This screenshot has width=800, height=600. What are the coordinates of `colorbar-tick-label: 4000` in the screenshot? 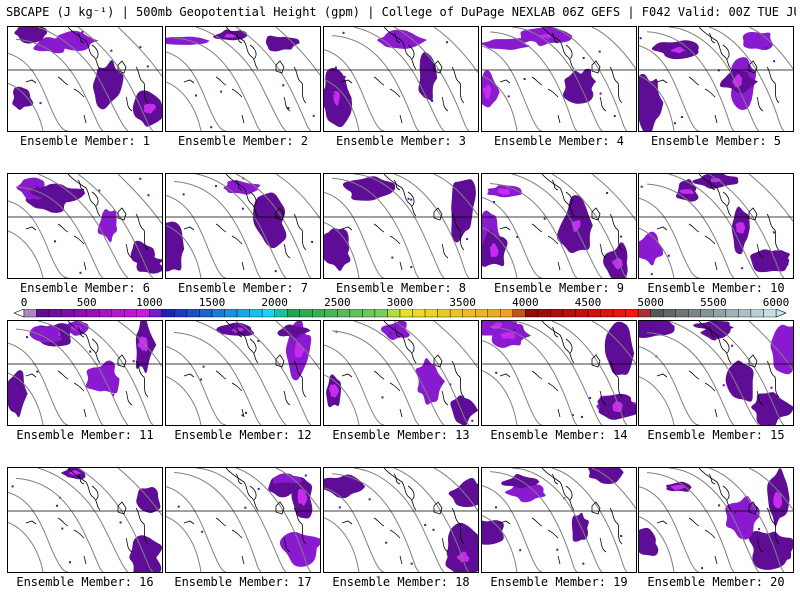 It's located at (525, 302).